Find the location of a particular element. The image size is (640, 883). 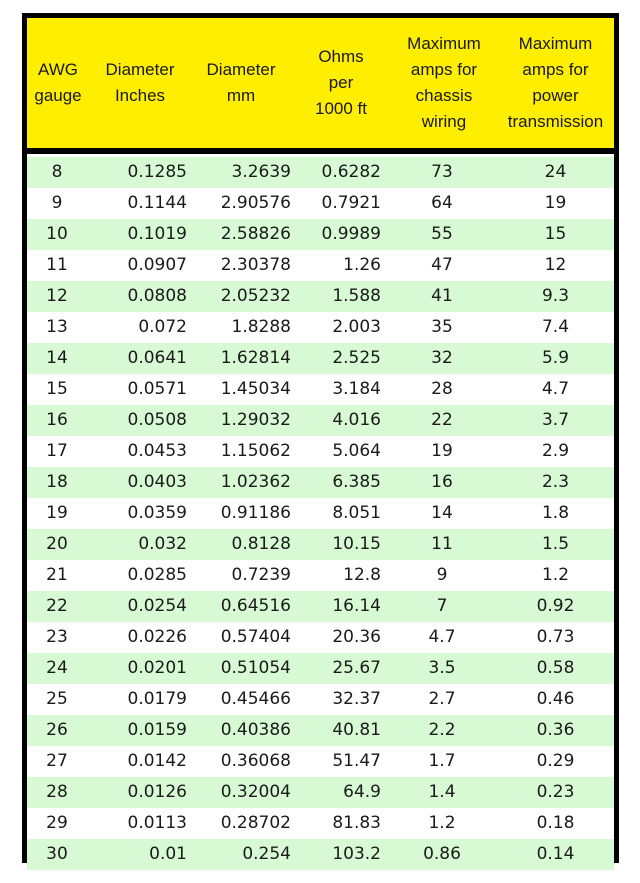

cell-max-amps-chassis: 73 is located at coordinates (442, 172).